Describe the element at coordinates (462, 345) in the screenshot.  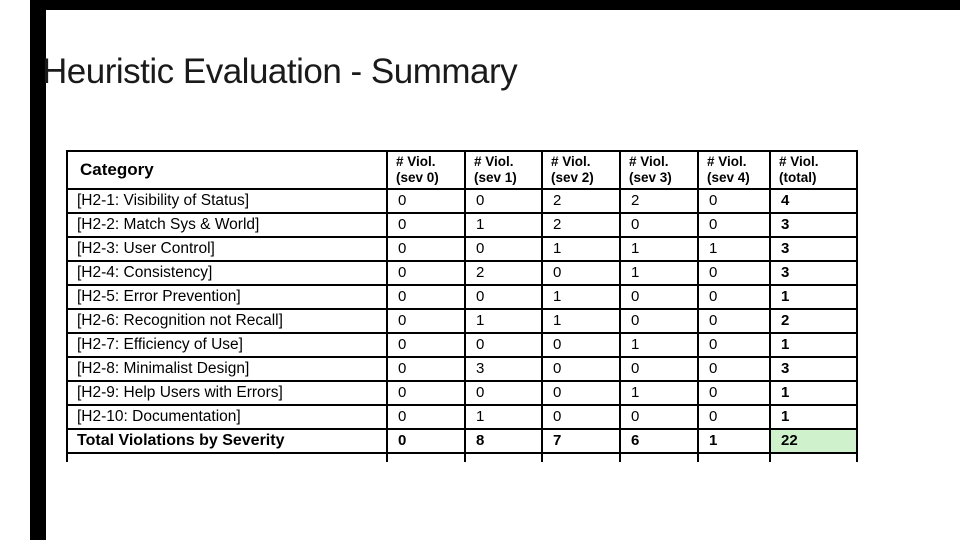
I see `table-row: [H2-7: Efficiency of Use] 0 0 0 1 0 1` at that location.